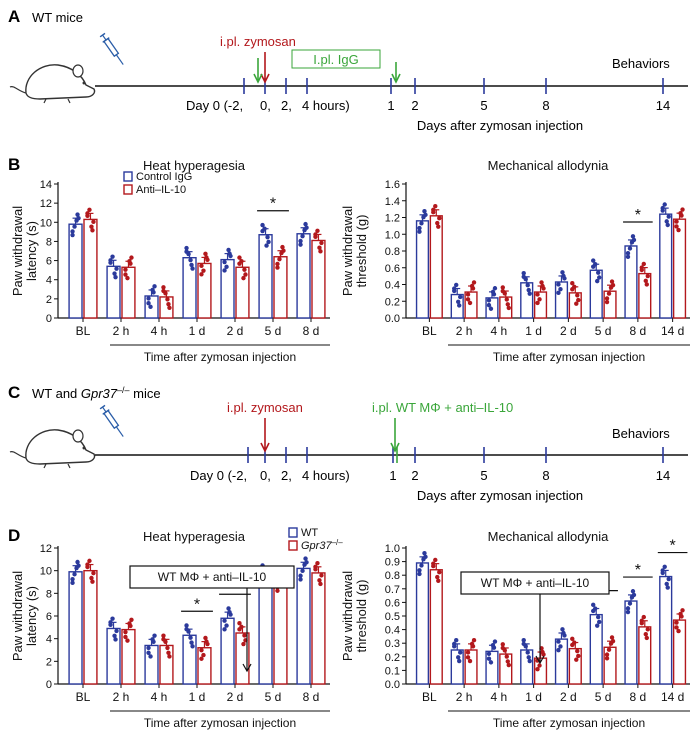 The image size is (700, 743). Describe the element at coordinates (545, 105) in the screenshot. I see `svg-text: 8` at that location.